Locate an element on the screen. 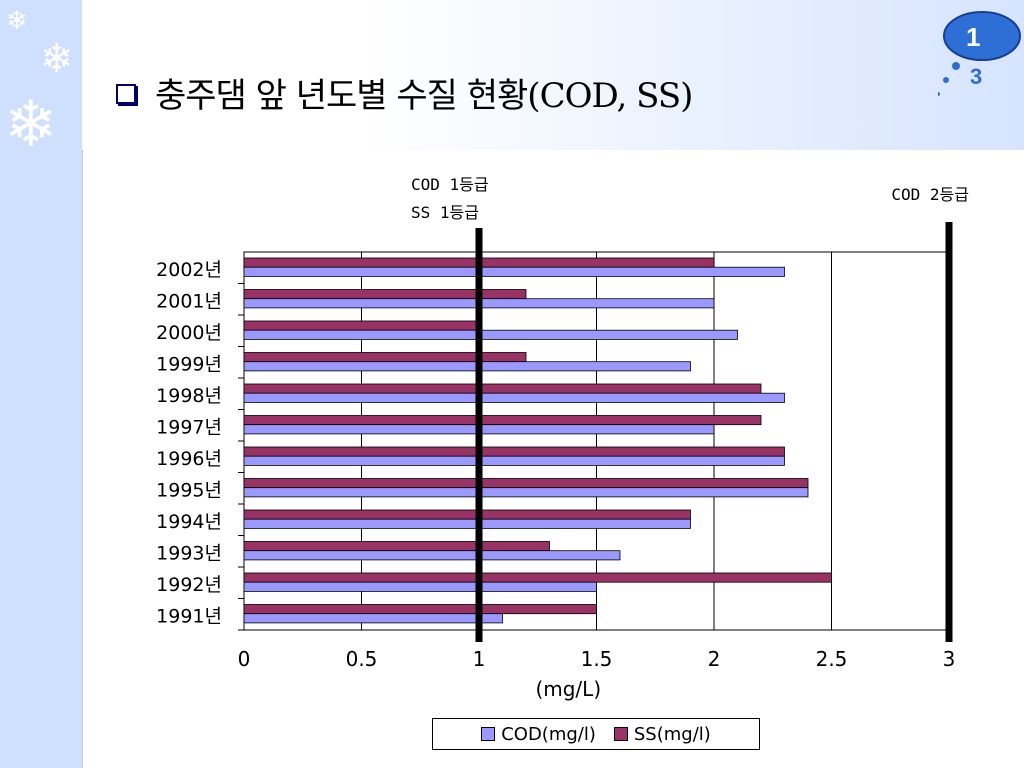 The image size is (1024, 768). reference-line-label: SS 1등급 is located at coordinates (445, 212).